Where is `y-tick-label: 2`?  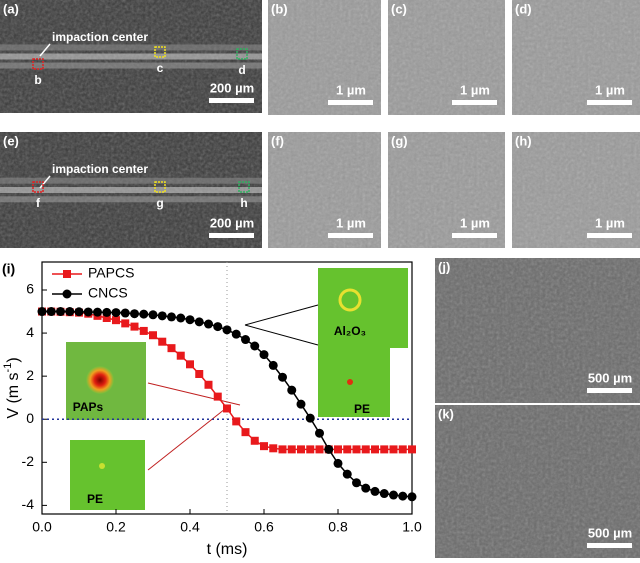 y-tick-label: 2 is located at coordinates (30, 375).